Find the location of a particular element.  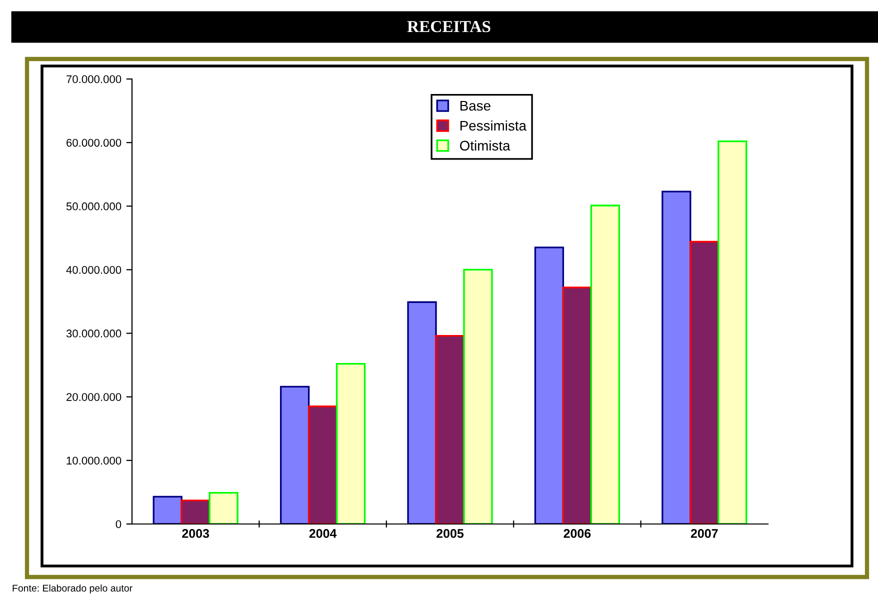

y-tick-label: 40.000.000 is located at coordinates (94, 270).